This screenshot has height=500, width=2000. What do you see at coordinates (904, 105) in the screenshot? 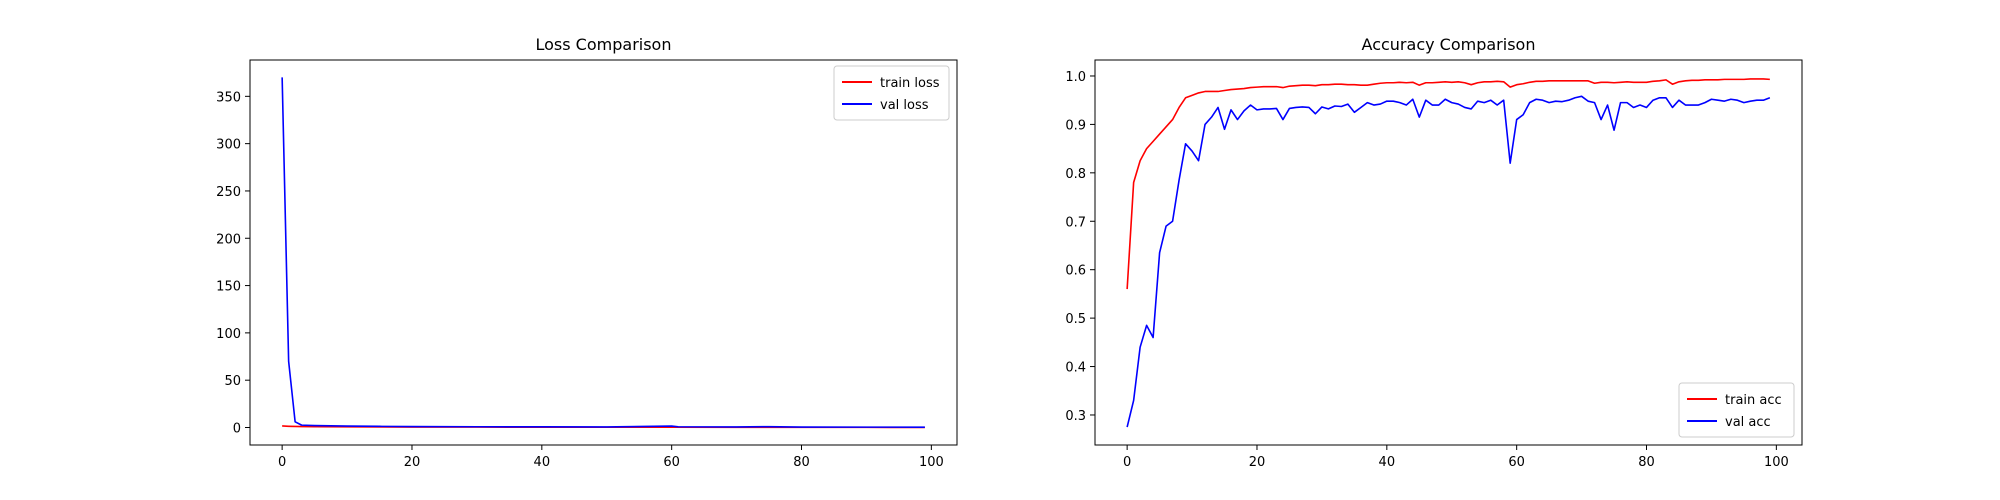
I see `val-loss-legend-label: val loss` at bounding box center [904, 105].